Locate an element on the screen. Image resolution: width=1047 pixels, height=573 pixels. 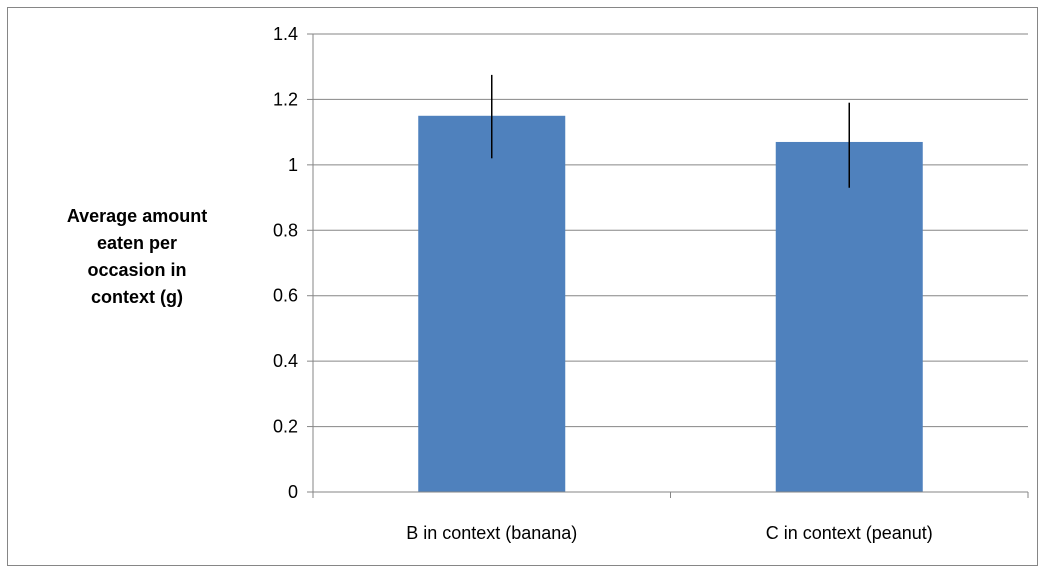
y-tick-label: 0 is located at coordinates (293, 492).